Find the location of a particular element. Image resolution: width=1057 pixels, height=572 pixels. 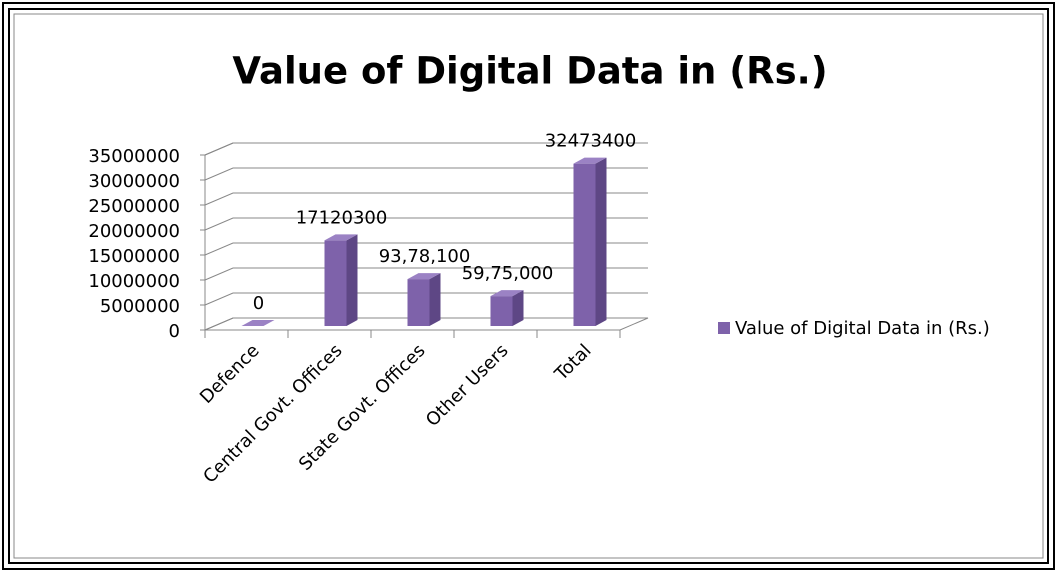

legend-label: Value of Digital Data in (Rs.) is located at coordinates (862, 328).